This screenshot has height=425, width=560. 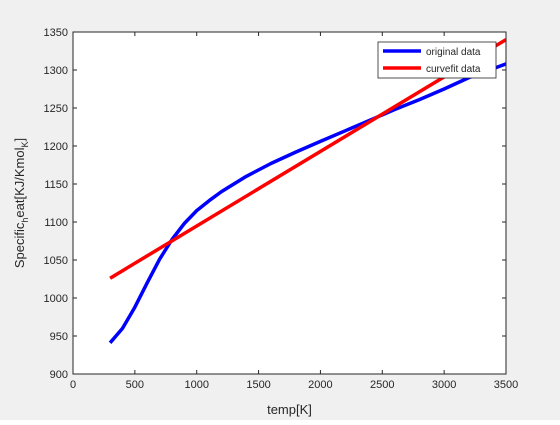 I want to click on y-axis-label: Specificheat[KJ/KmolK], so click(x=21, y=203).